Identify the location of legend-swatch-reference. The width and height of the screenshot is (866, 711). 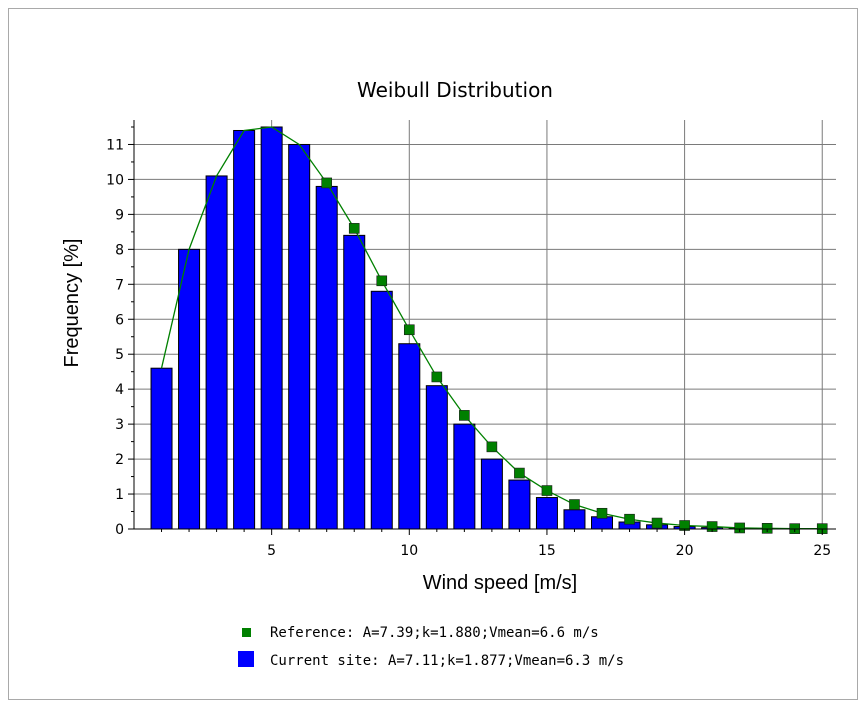
(246, 632).